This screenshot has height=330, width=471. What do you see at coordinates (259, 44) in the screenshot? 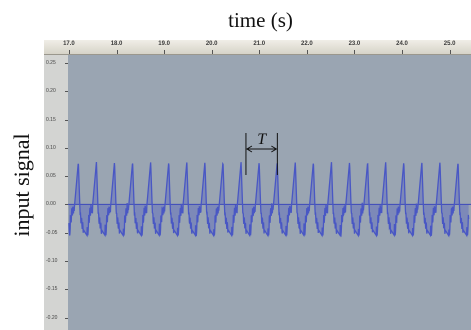
I see `ruler-tick-label: 21.0` at bounding box center [259, 44].